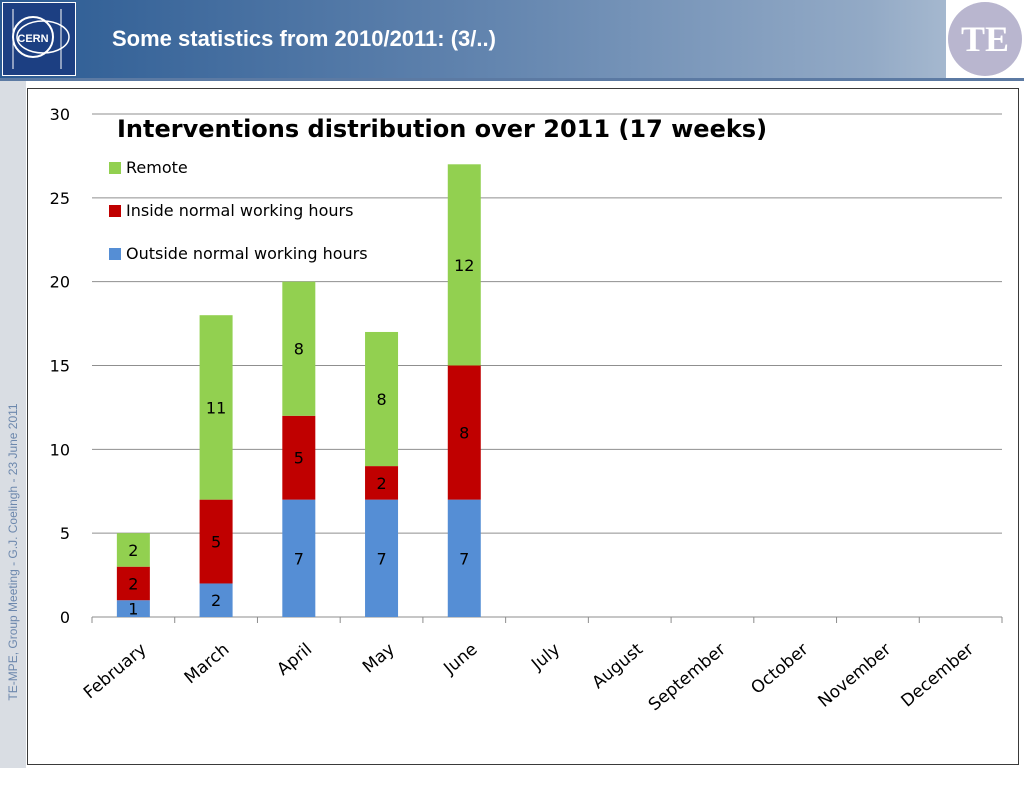 Image resolution: width=1024 pixels, height=802 pixels. I want to click on te-logo: TE, so click(985, 39).